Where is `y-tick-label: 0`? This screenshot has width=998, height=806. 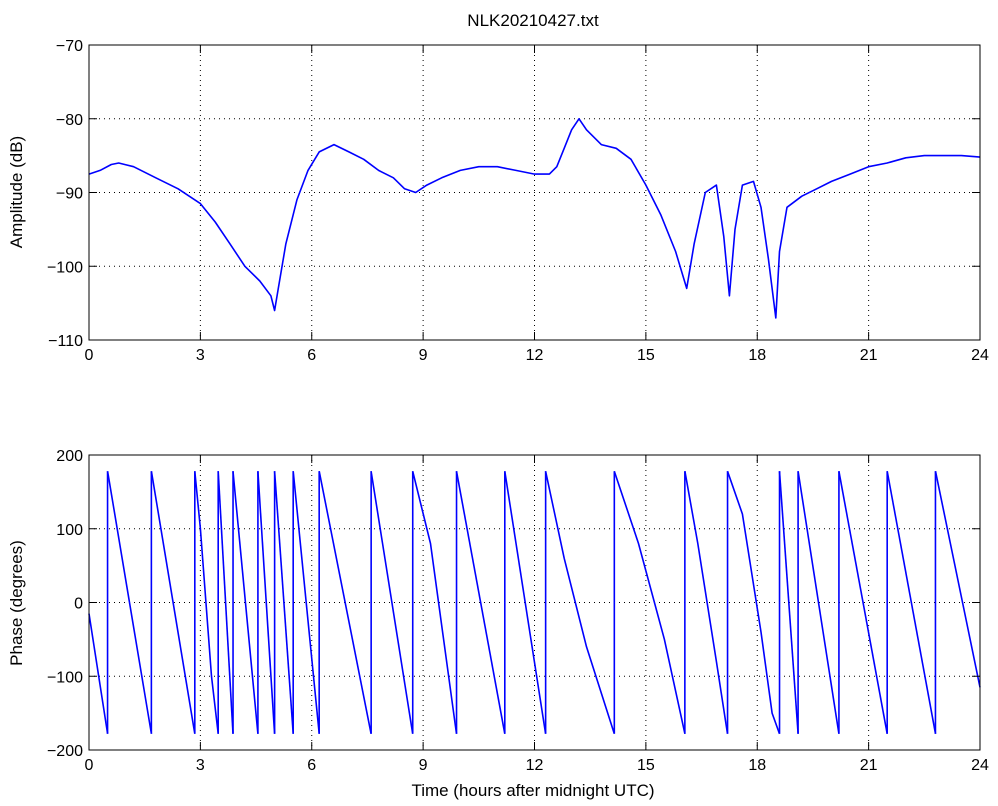 y-tick-label: 0 is located at coordinates (78, 604).